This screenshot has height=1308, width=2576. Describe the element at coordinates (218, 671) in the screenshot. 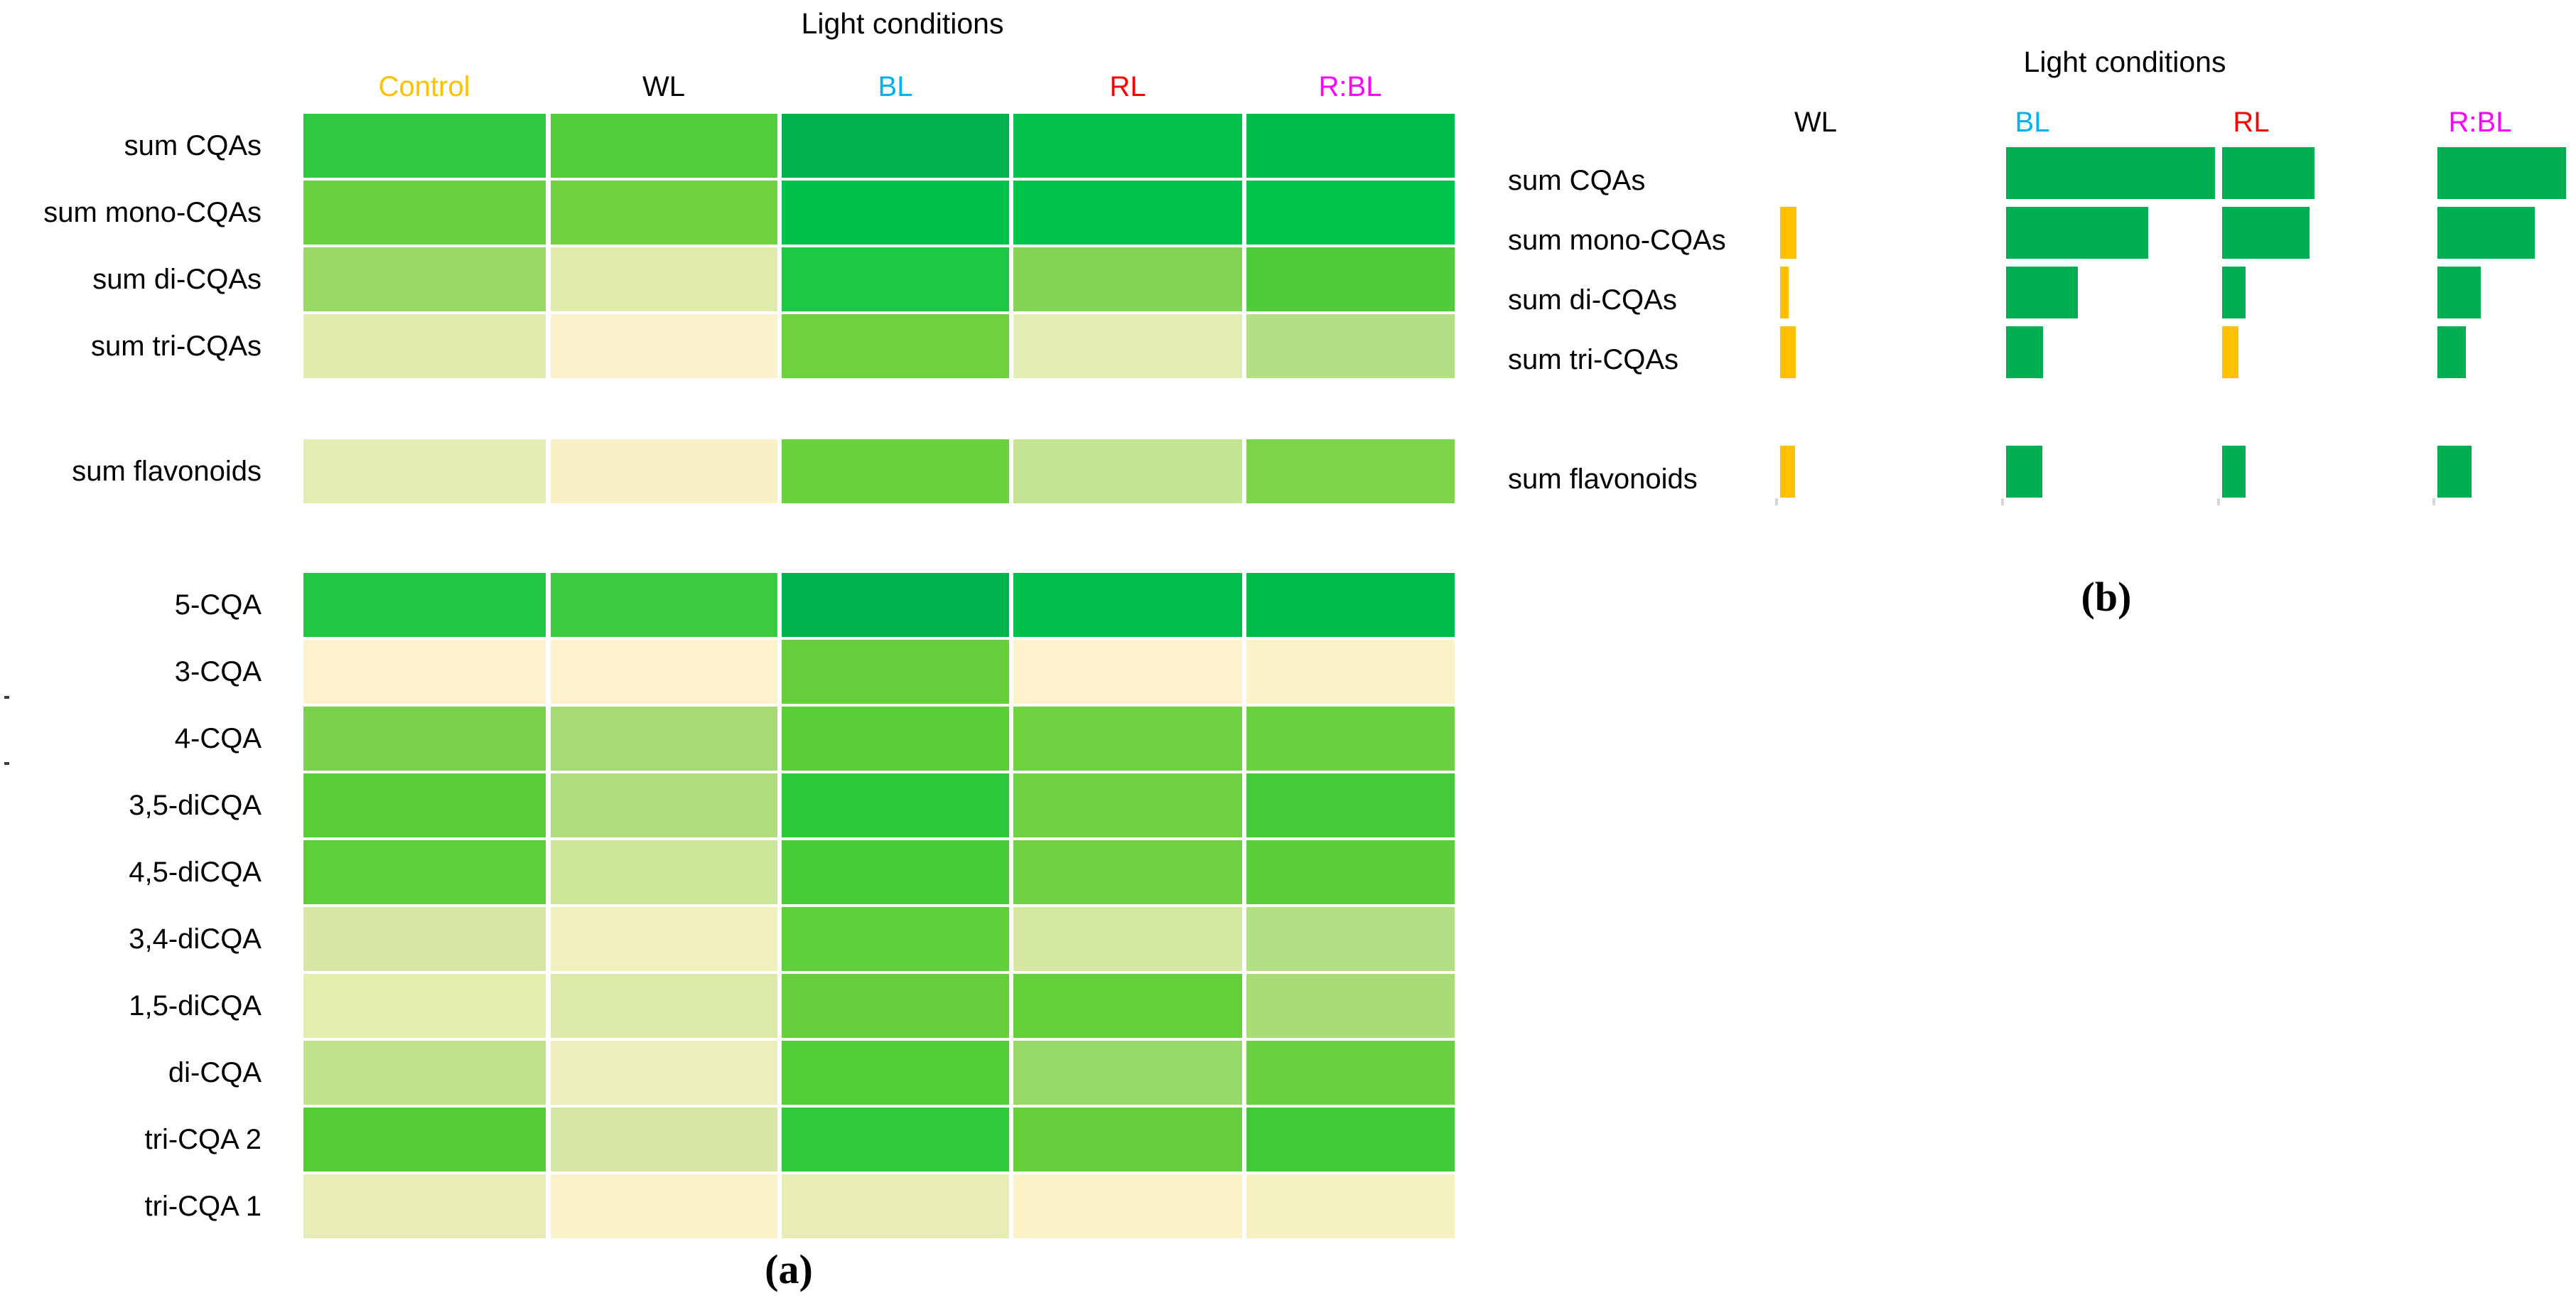

I see `row-label: 3-CQA` at that location.